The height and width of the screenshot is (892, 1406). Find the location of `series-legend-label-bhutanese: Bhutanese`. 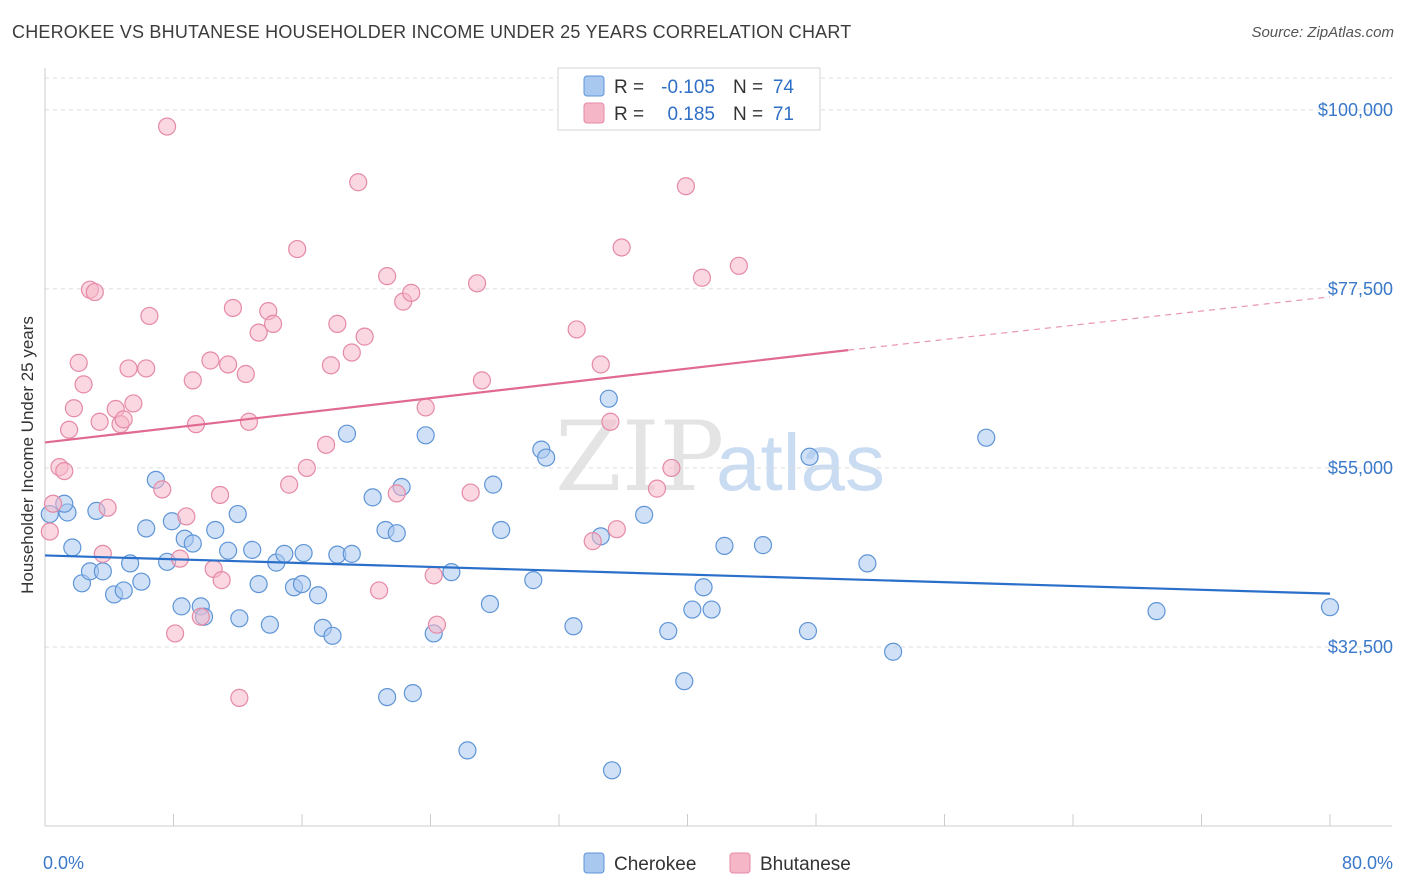

series-legend-label-bhutanese: Bhutanese is located at coordinates (805, 864).